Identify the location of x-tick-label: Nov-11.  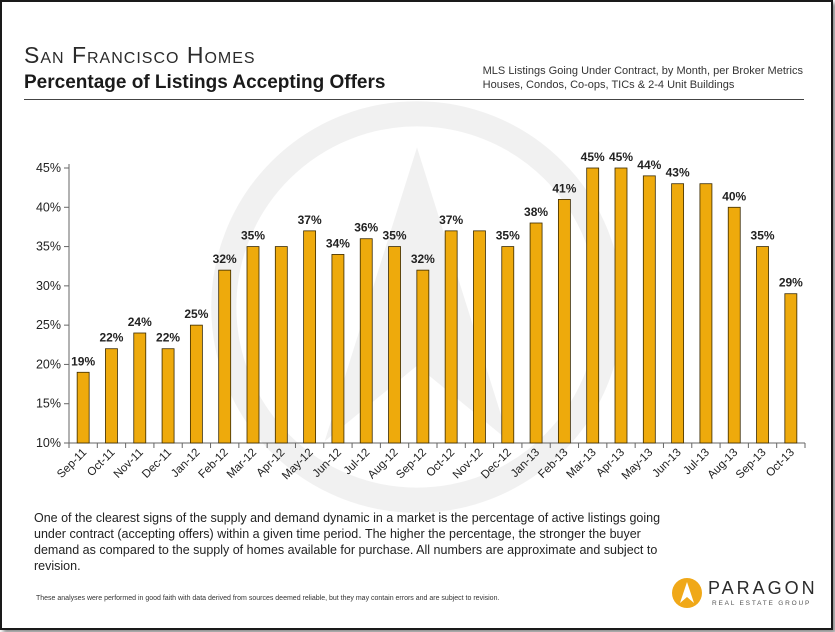
(129, 464).